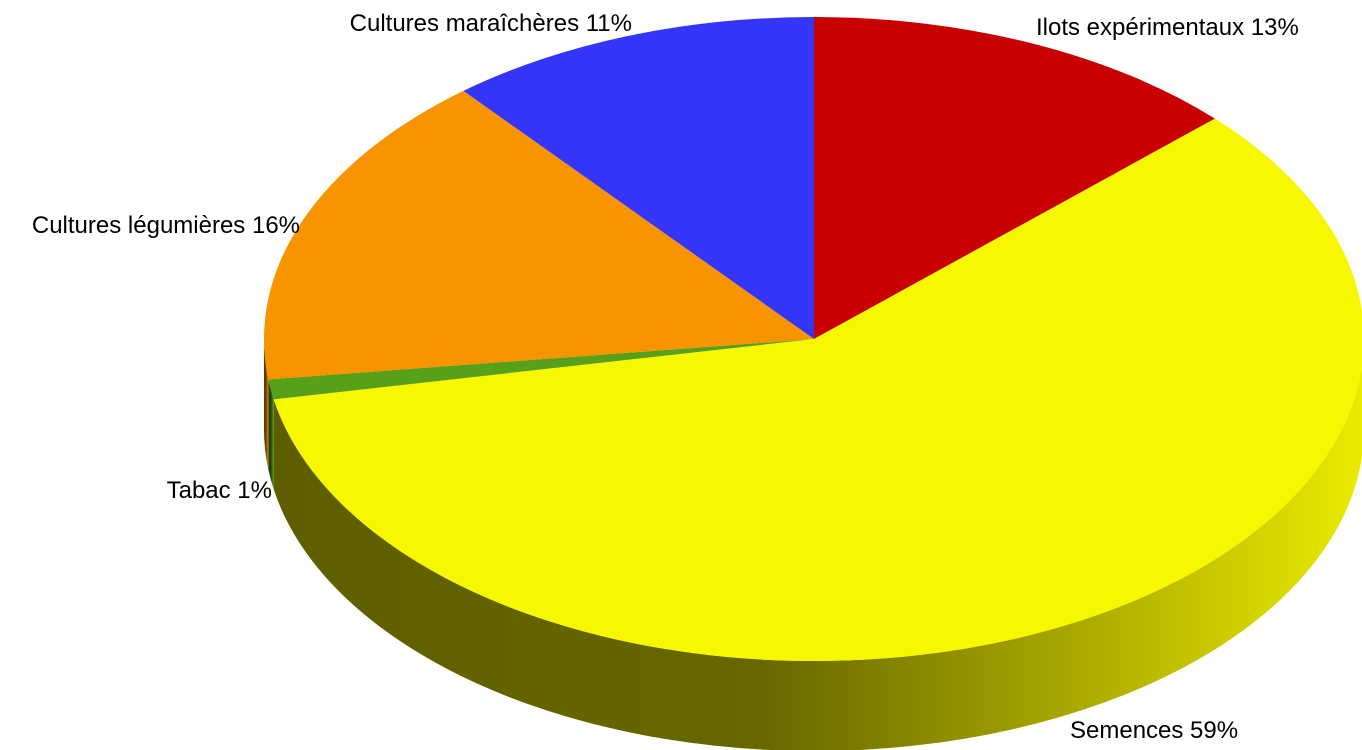 Image resolution: width=1362 pixels, height=750 pixels. What do you see at coordinates (541, 369) in the screenshot?
I see `pie-slice-tabac` at bounding box center [541, 369].